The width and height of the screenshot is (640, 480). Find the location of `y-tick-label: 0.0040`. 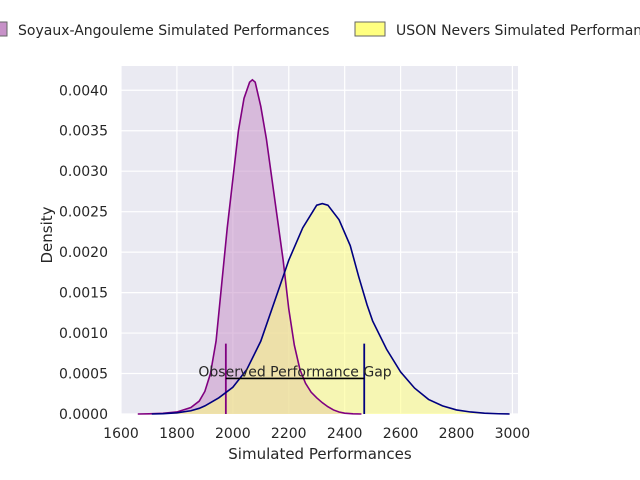

y-tick-label: 0.0040 is located at coordinates (83, 91).